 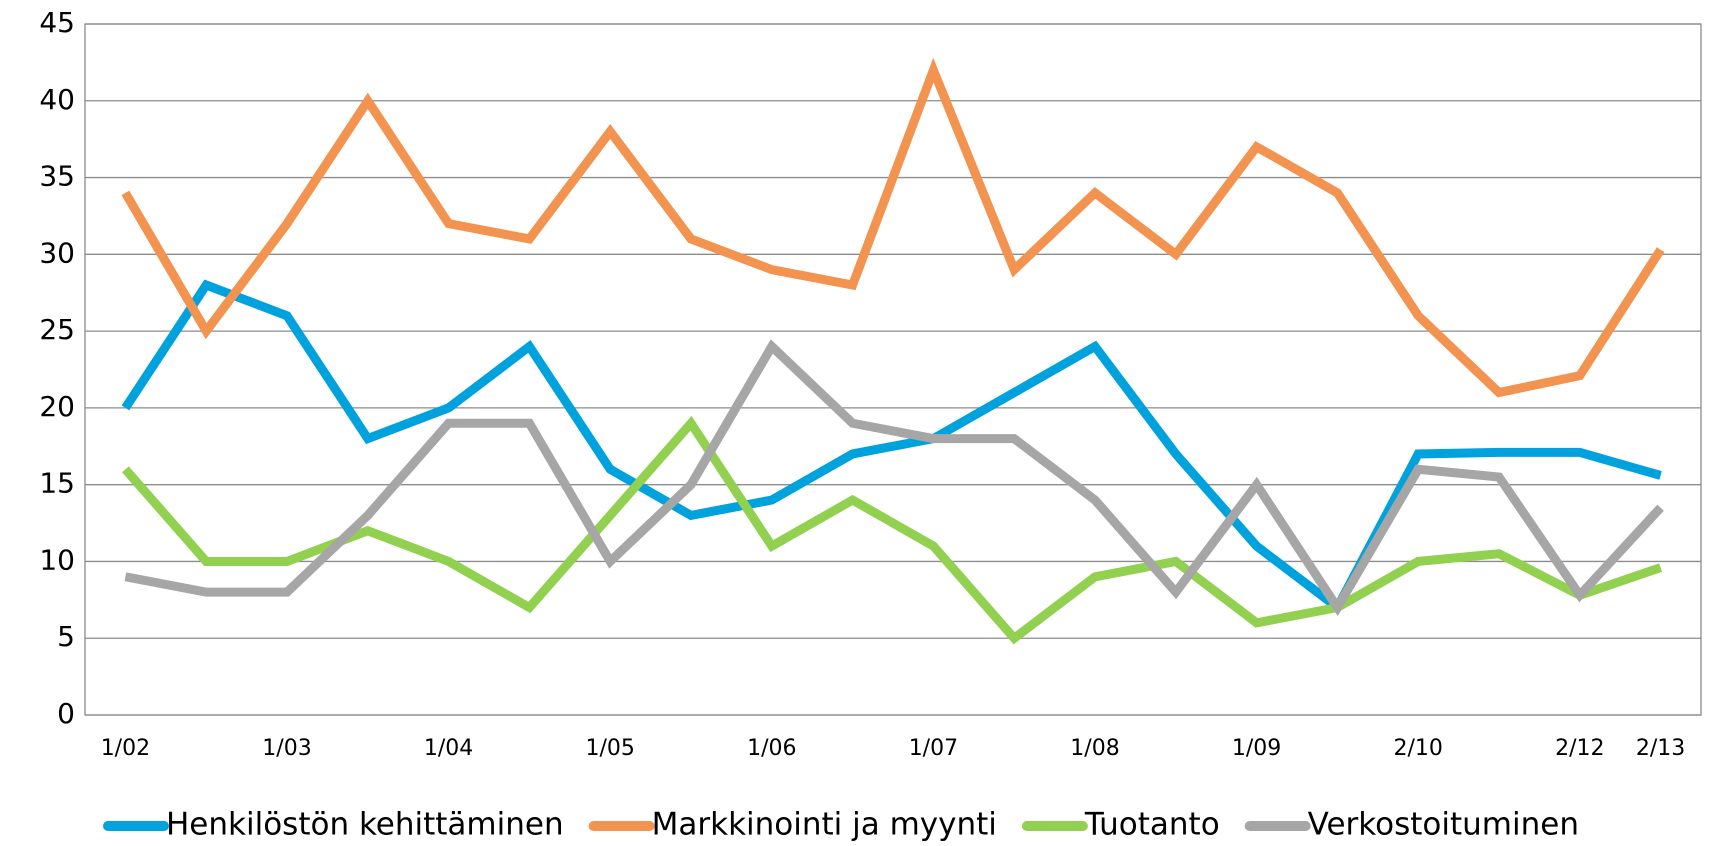 I want to click on legend-label: Verkostoituminen, so click(x=1443, y=825).